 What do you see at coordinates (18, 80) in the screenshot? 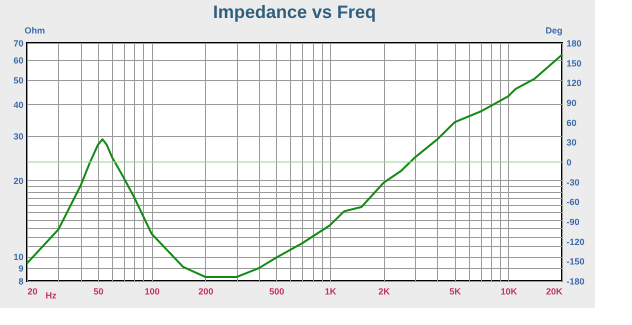
I see `y-tick-label: 50` at bounding box center [18, 80].